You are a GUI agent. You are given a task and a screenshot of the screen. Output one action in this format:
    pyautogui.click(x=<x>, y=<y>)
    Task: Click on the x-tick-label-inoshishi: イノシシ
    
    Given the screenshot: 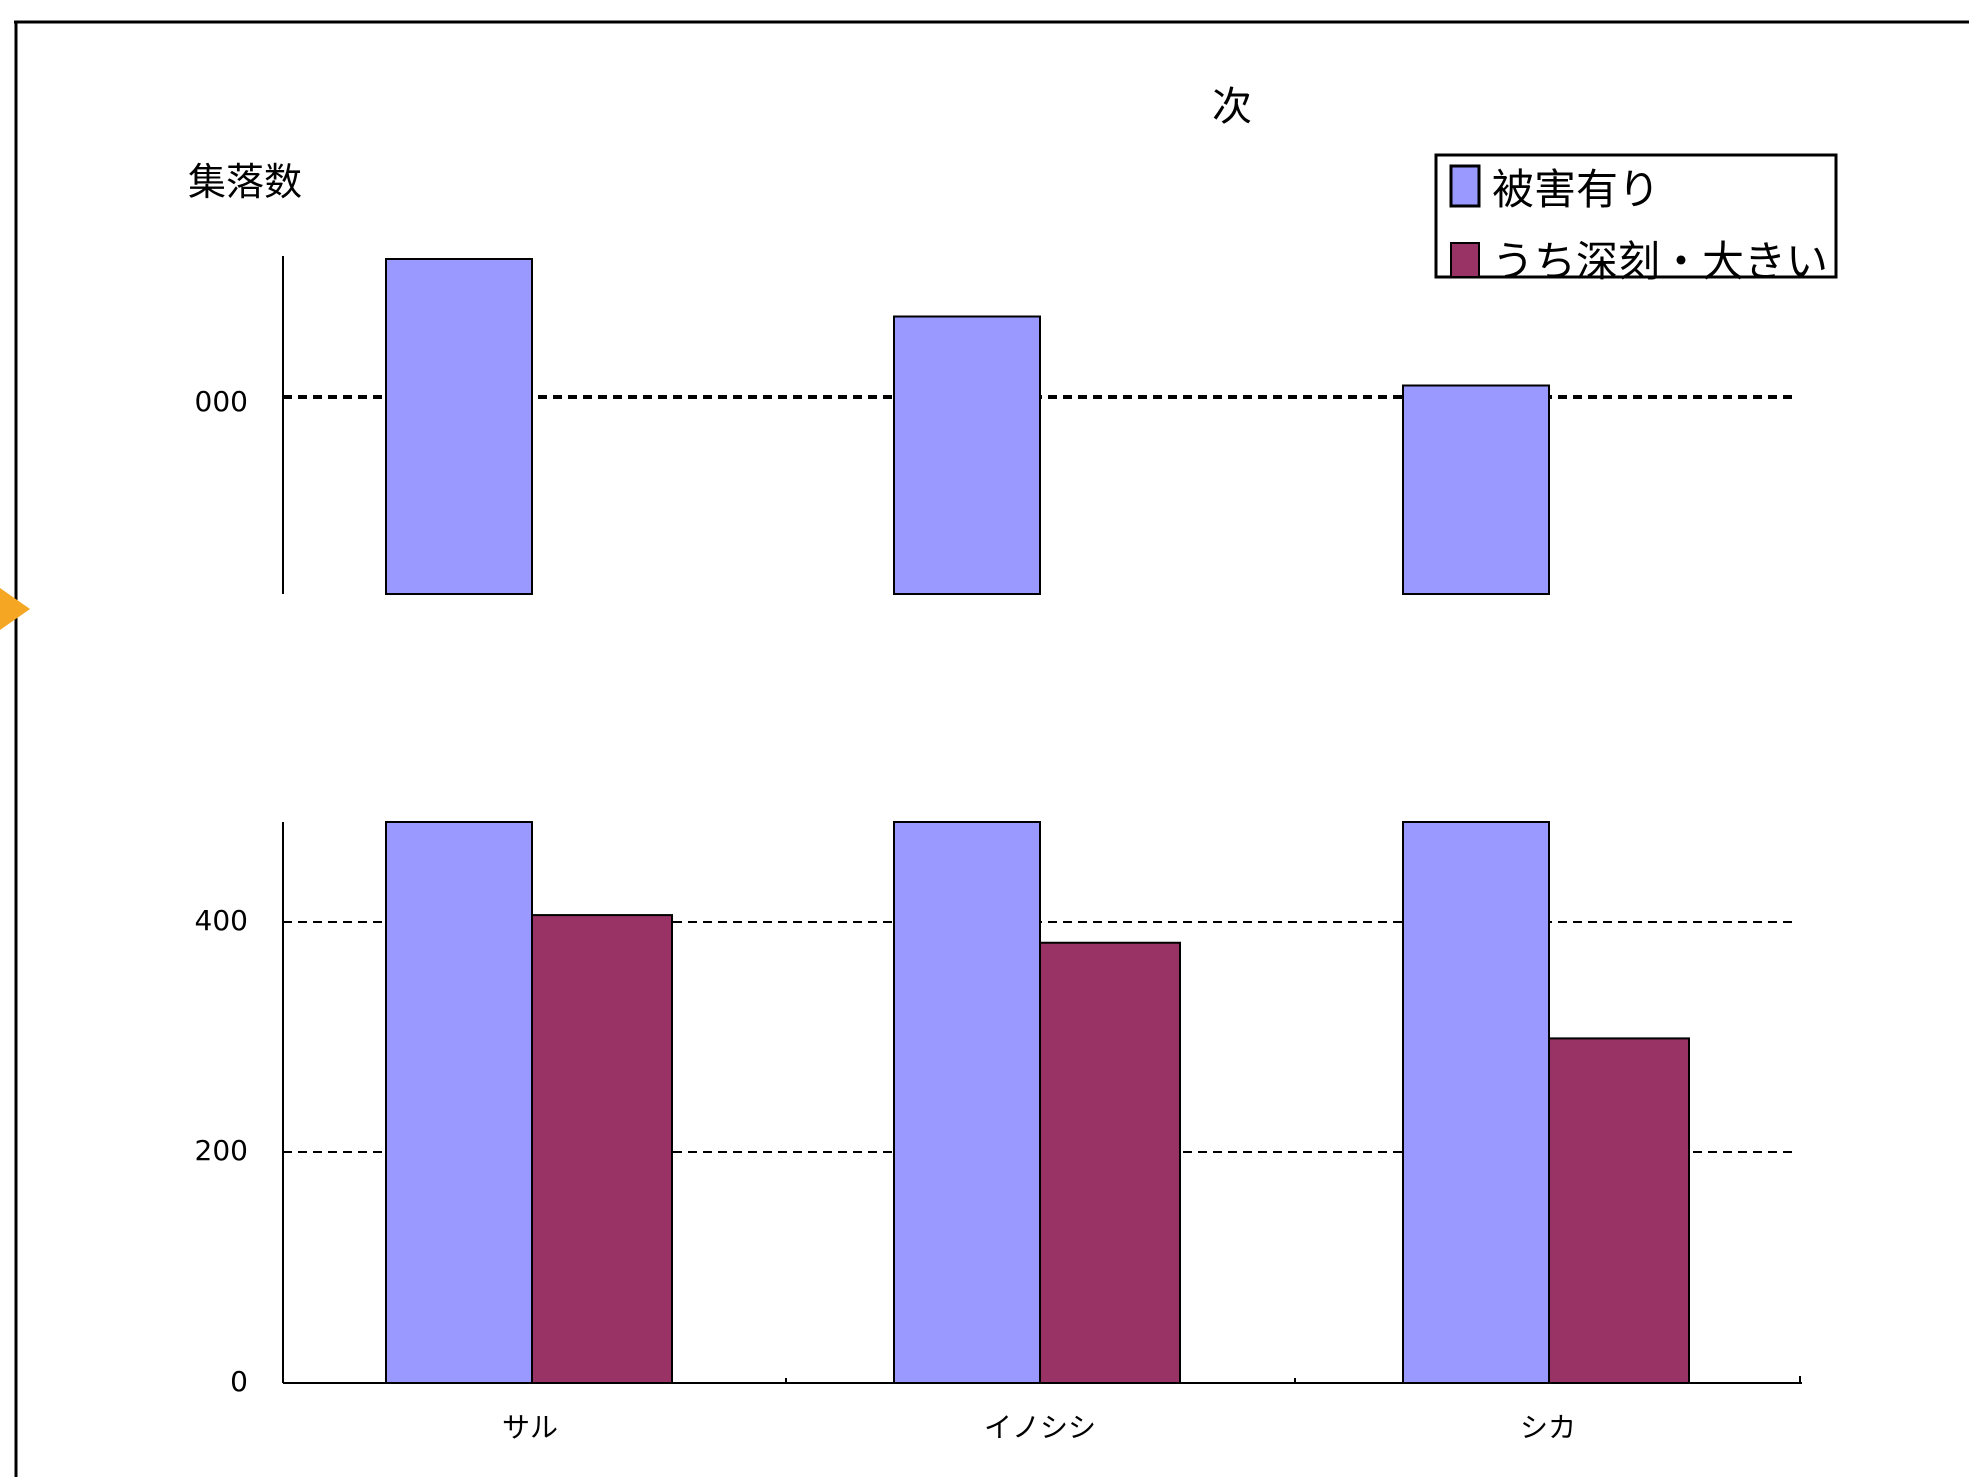 What is the action you would take?
    pyautogui.click(x=1040, y=1427)
    